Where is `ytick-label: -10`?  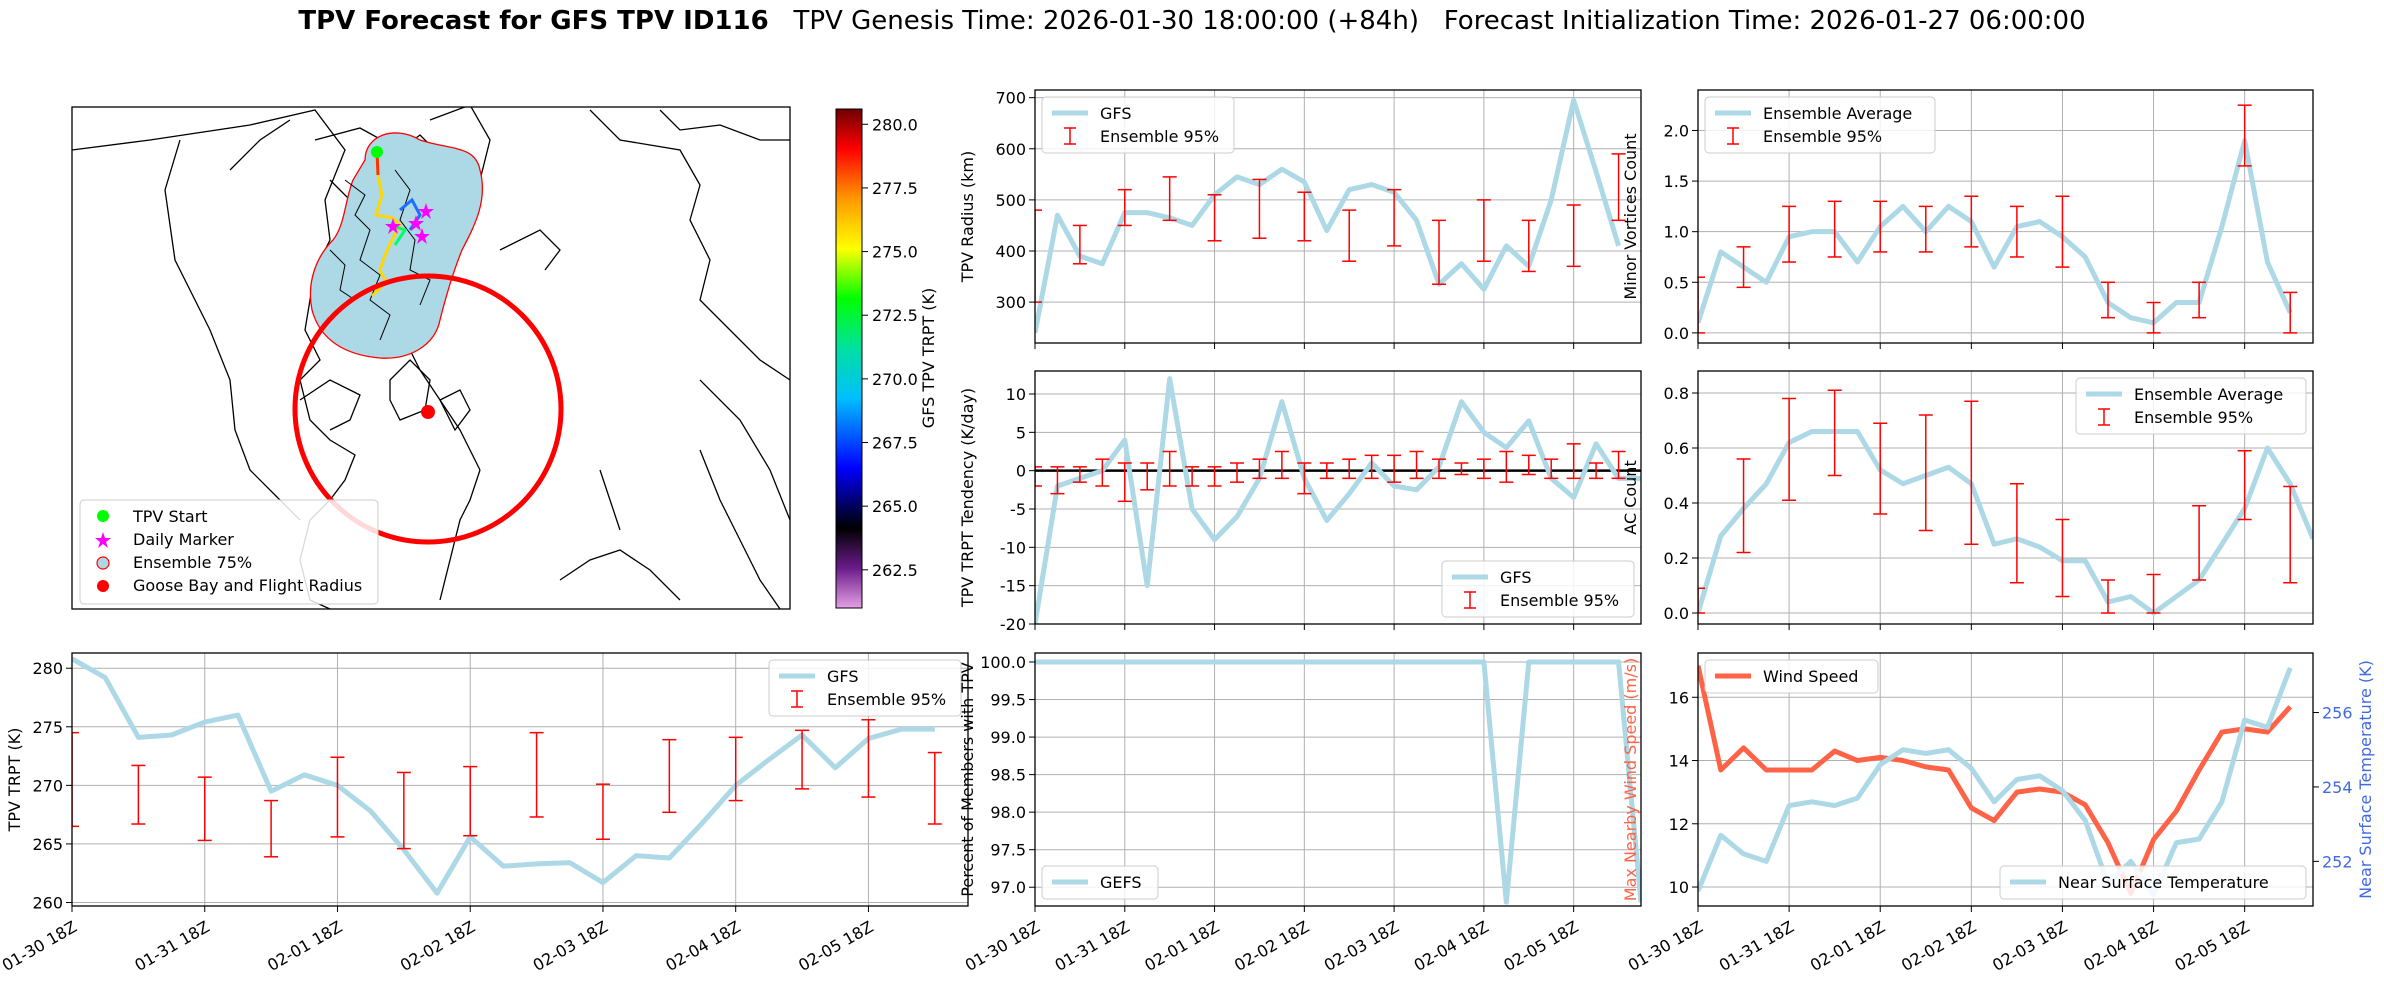
ytick-label: -10 is located at coordinates (1013, 547).